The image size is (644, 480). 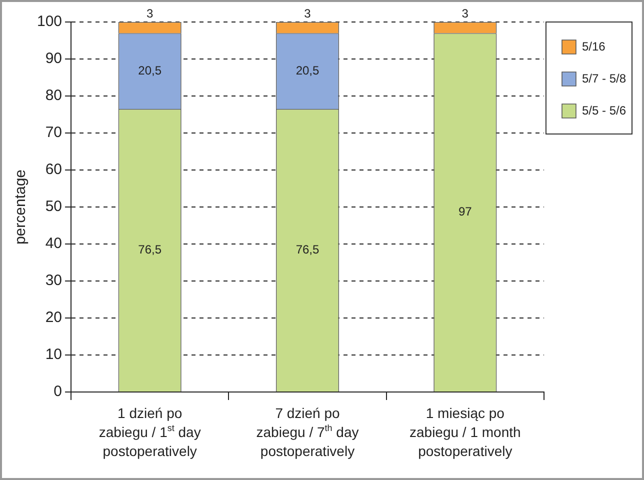 What do you see at coordinates (465, 211) in the screenshot?
I see `data-label: 97` at bounding box center [465, 211].